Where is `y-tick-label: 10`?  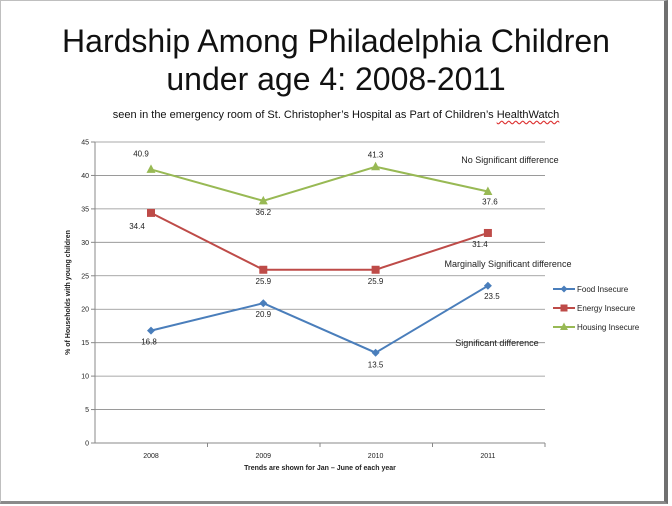
y-tick-label: 10 is located at coordinates (85, 377).